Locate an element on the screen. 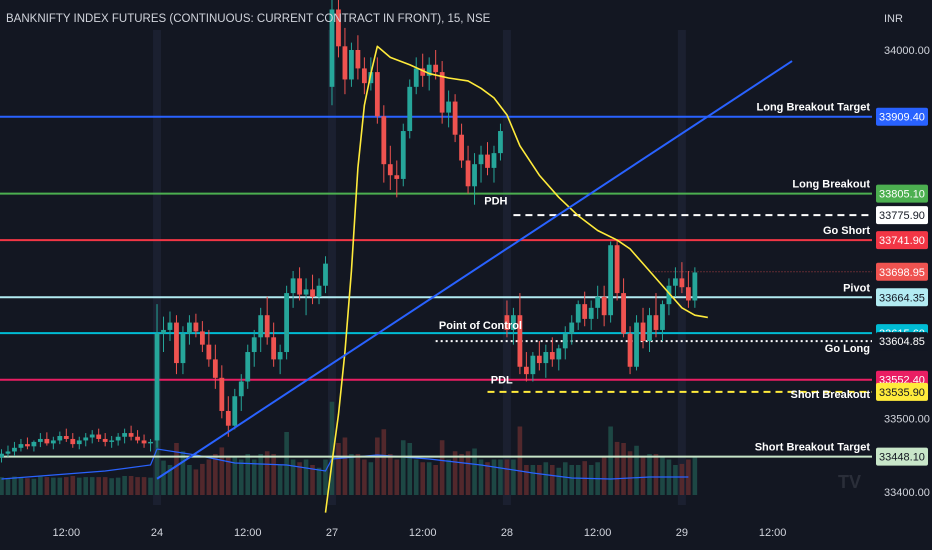 This screenshot has width=932, height=550. level-label-0: Long Breakout Target is located at coordinates (814, 108).